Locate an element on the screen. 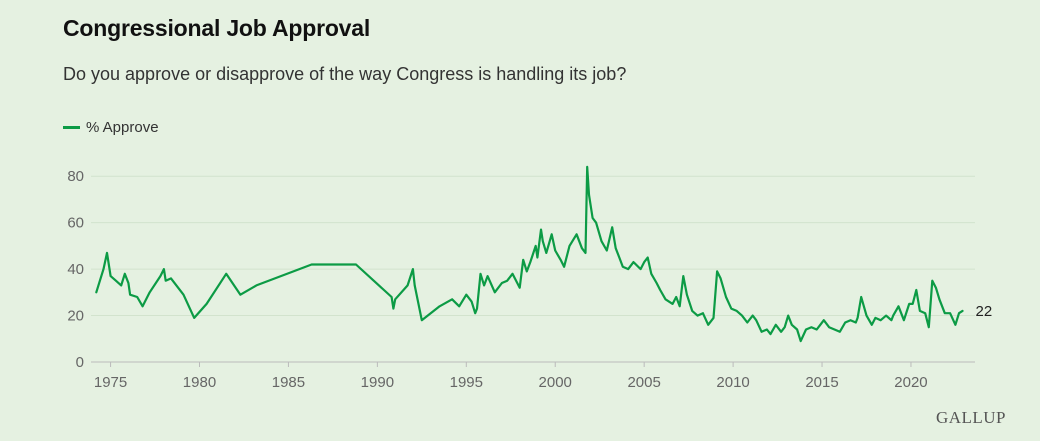 Image resolution: width=1040 pixels, height=441 pixels. chart-title: Congressional Job Approval is located at coordinates (217, 28).